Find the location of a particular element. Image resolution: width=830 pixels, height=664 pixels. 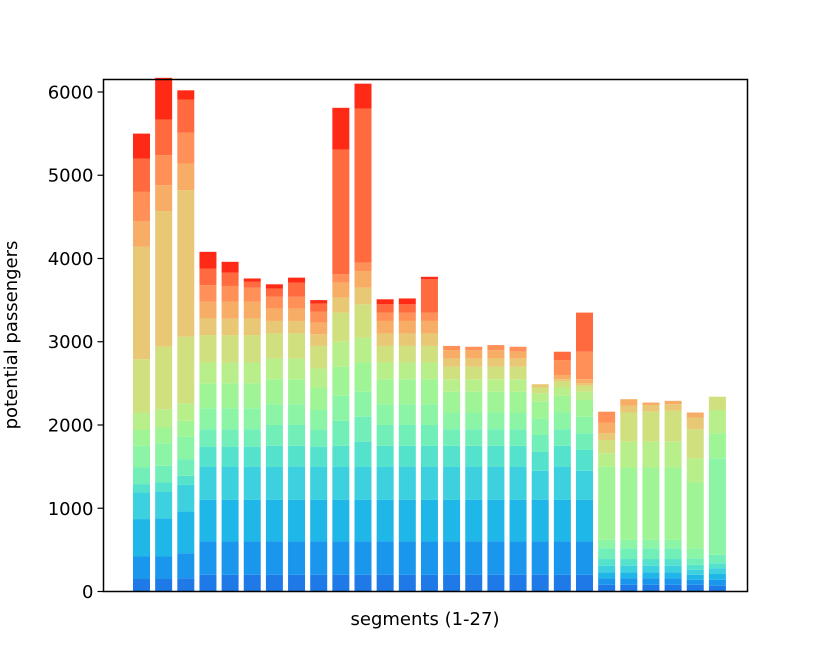

y-tick-label: 2000 is located at coordinates (71, 426).